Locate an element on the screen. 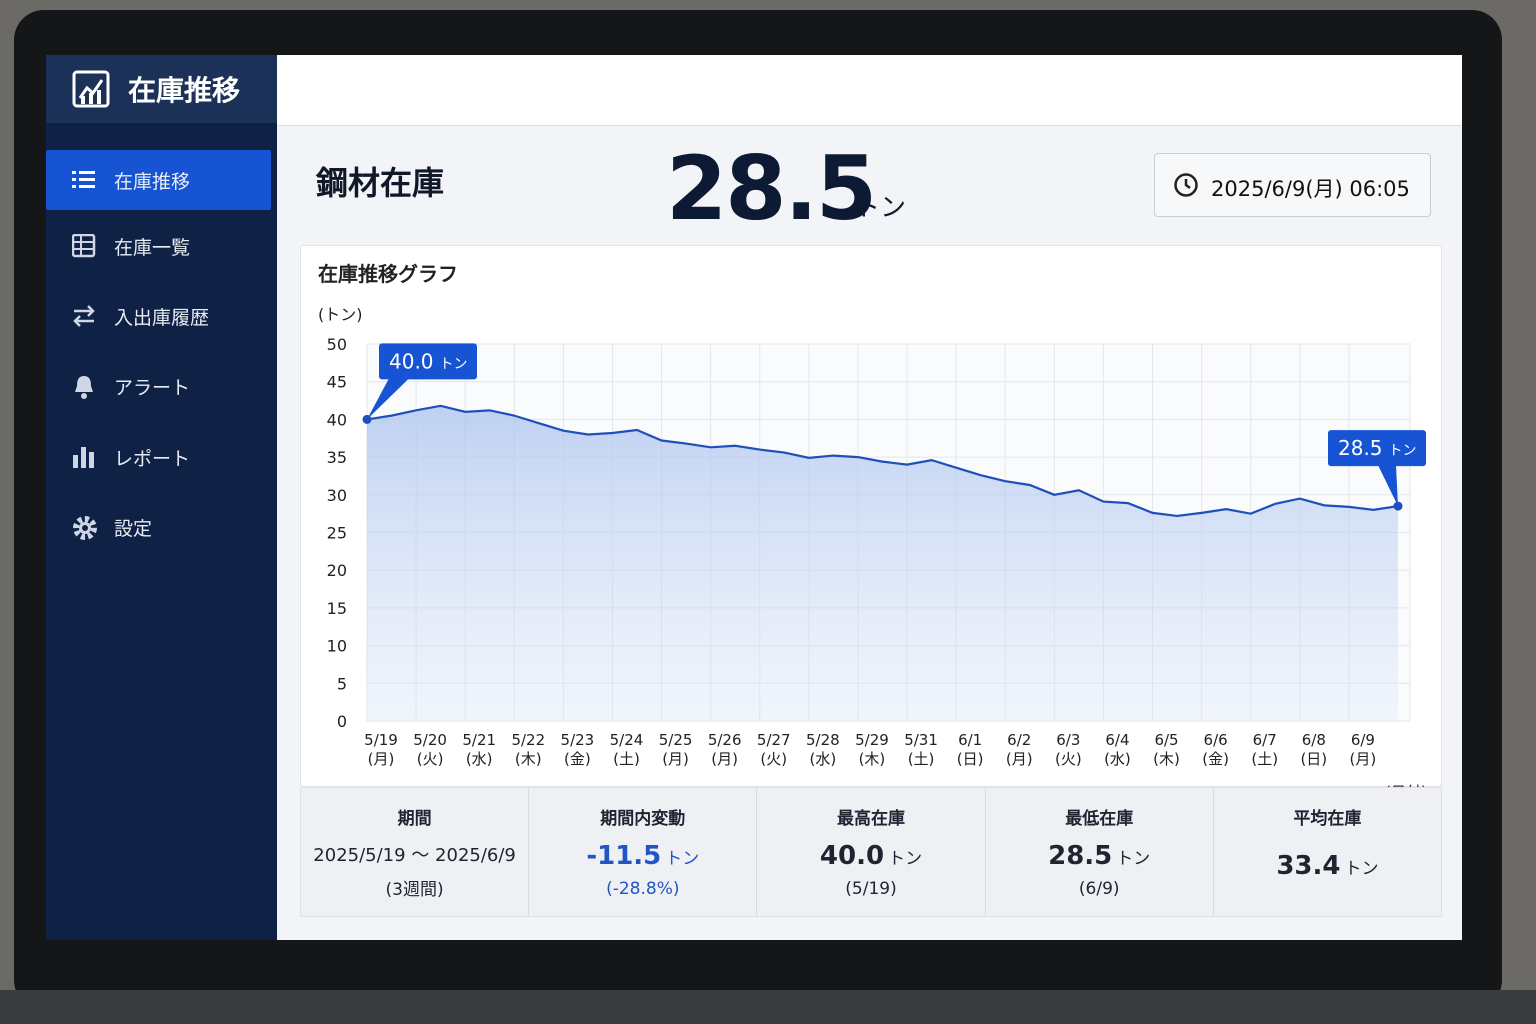  menu-item: レポート is located at coordinates (158, 457).